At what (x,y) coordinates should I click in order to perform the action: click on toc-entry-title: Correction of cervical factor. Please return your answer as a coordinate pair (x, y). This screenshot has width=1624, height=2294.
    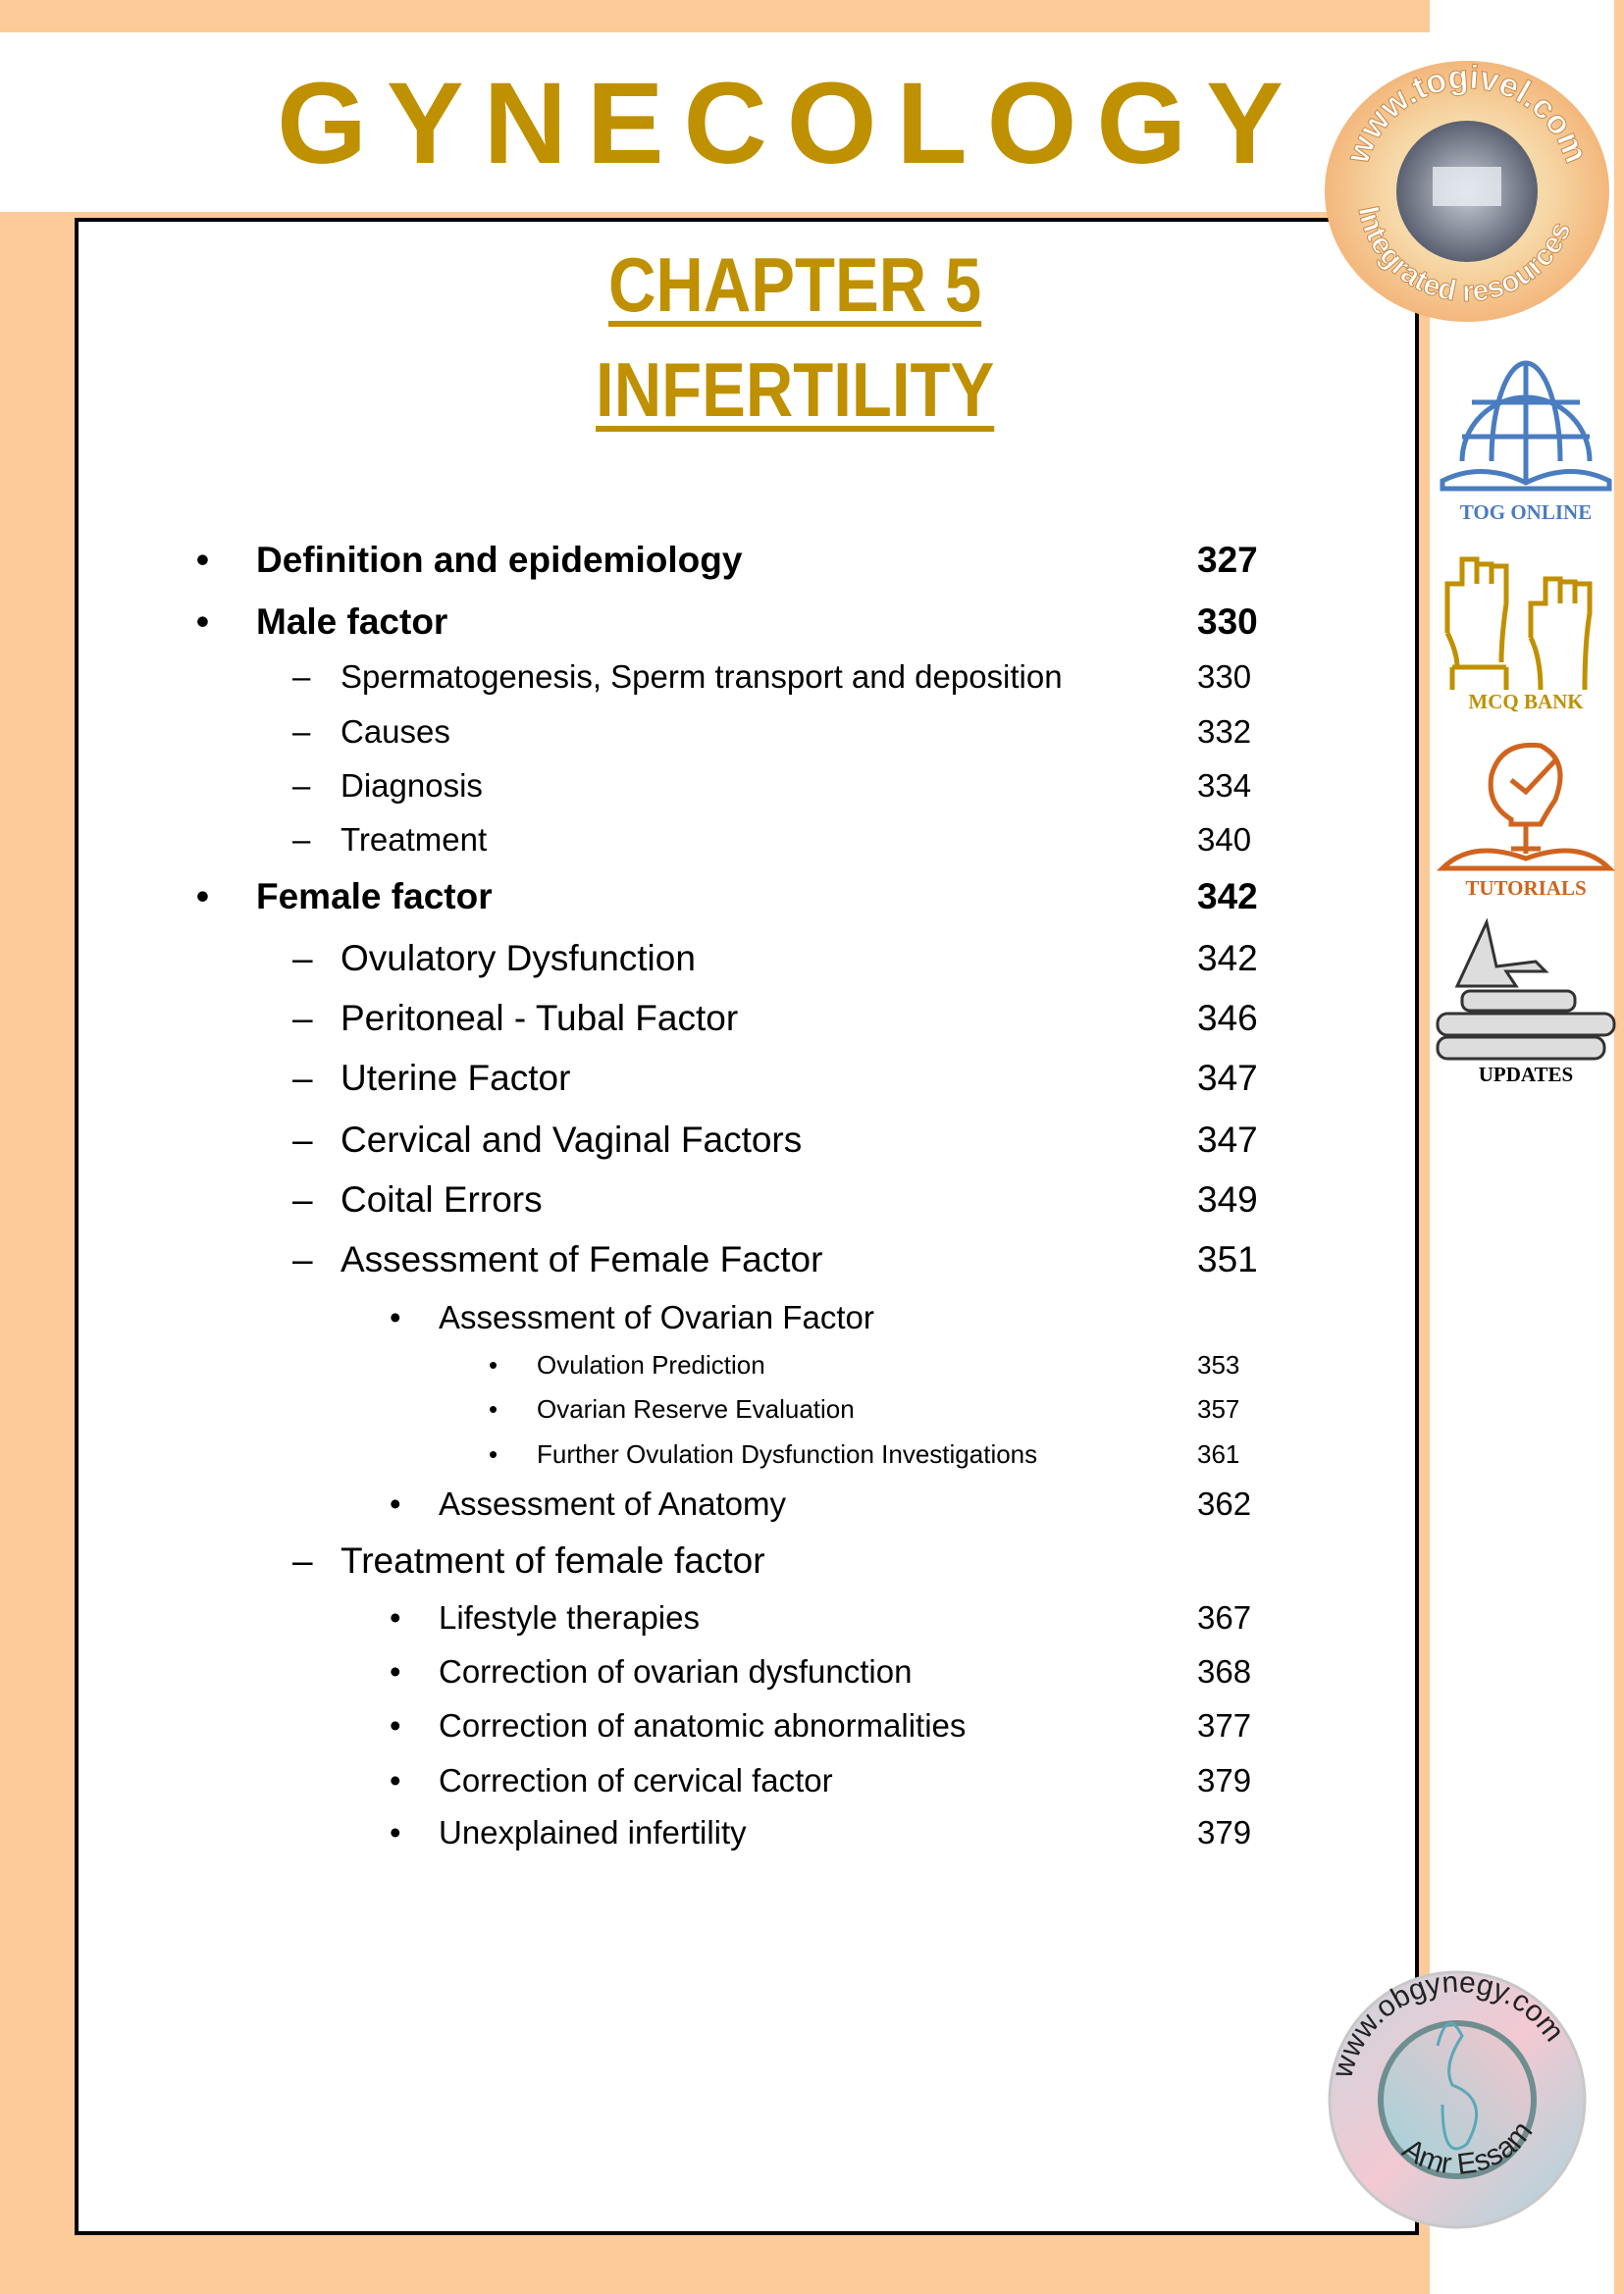
    Looking at the image, I should click on (636, 1780).